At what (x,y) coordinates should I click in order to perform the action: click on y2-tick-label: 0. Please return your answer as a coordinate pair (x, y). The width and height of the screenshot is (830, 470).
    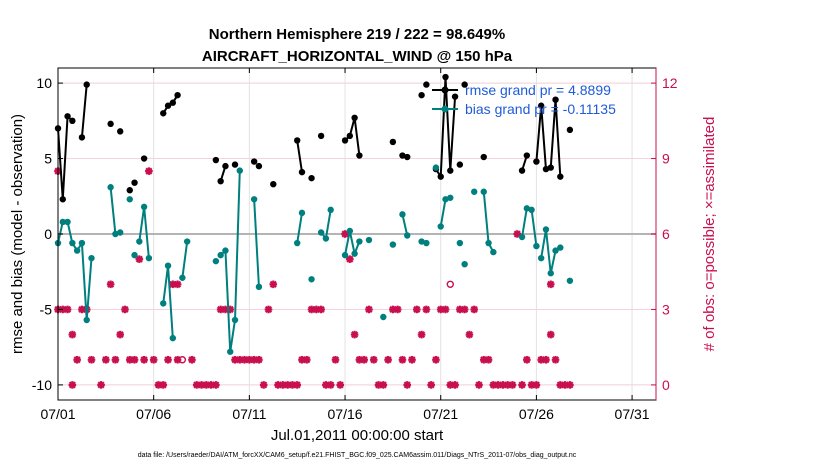
    Looking at the image, I should click on (666, 385).